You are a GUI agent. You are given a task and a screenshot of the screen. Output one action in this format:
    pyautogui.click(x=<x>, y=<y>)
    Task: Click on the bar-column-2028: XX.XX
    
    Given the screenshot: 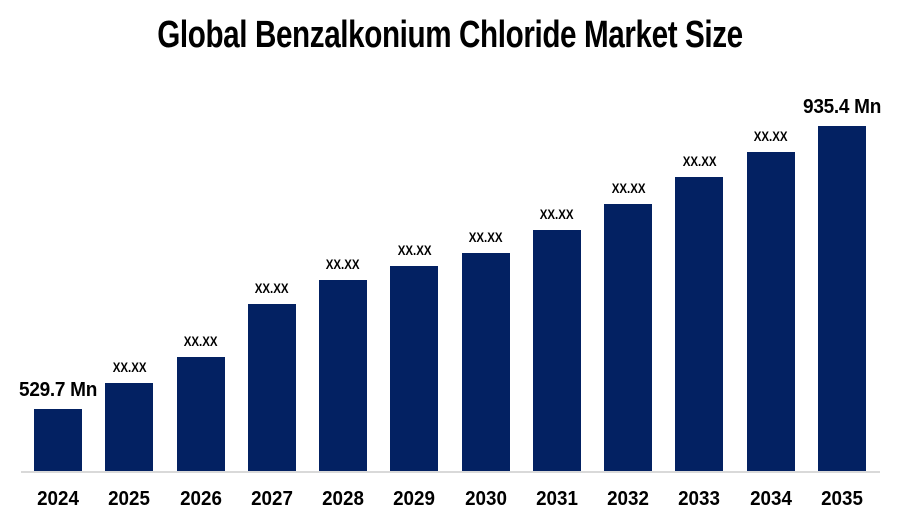 What is the action you would take?
    pyautogui.click(x=343, y=363)
    